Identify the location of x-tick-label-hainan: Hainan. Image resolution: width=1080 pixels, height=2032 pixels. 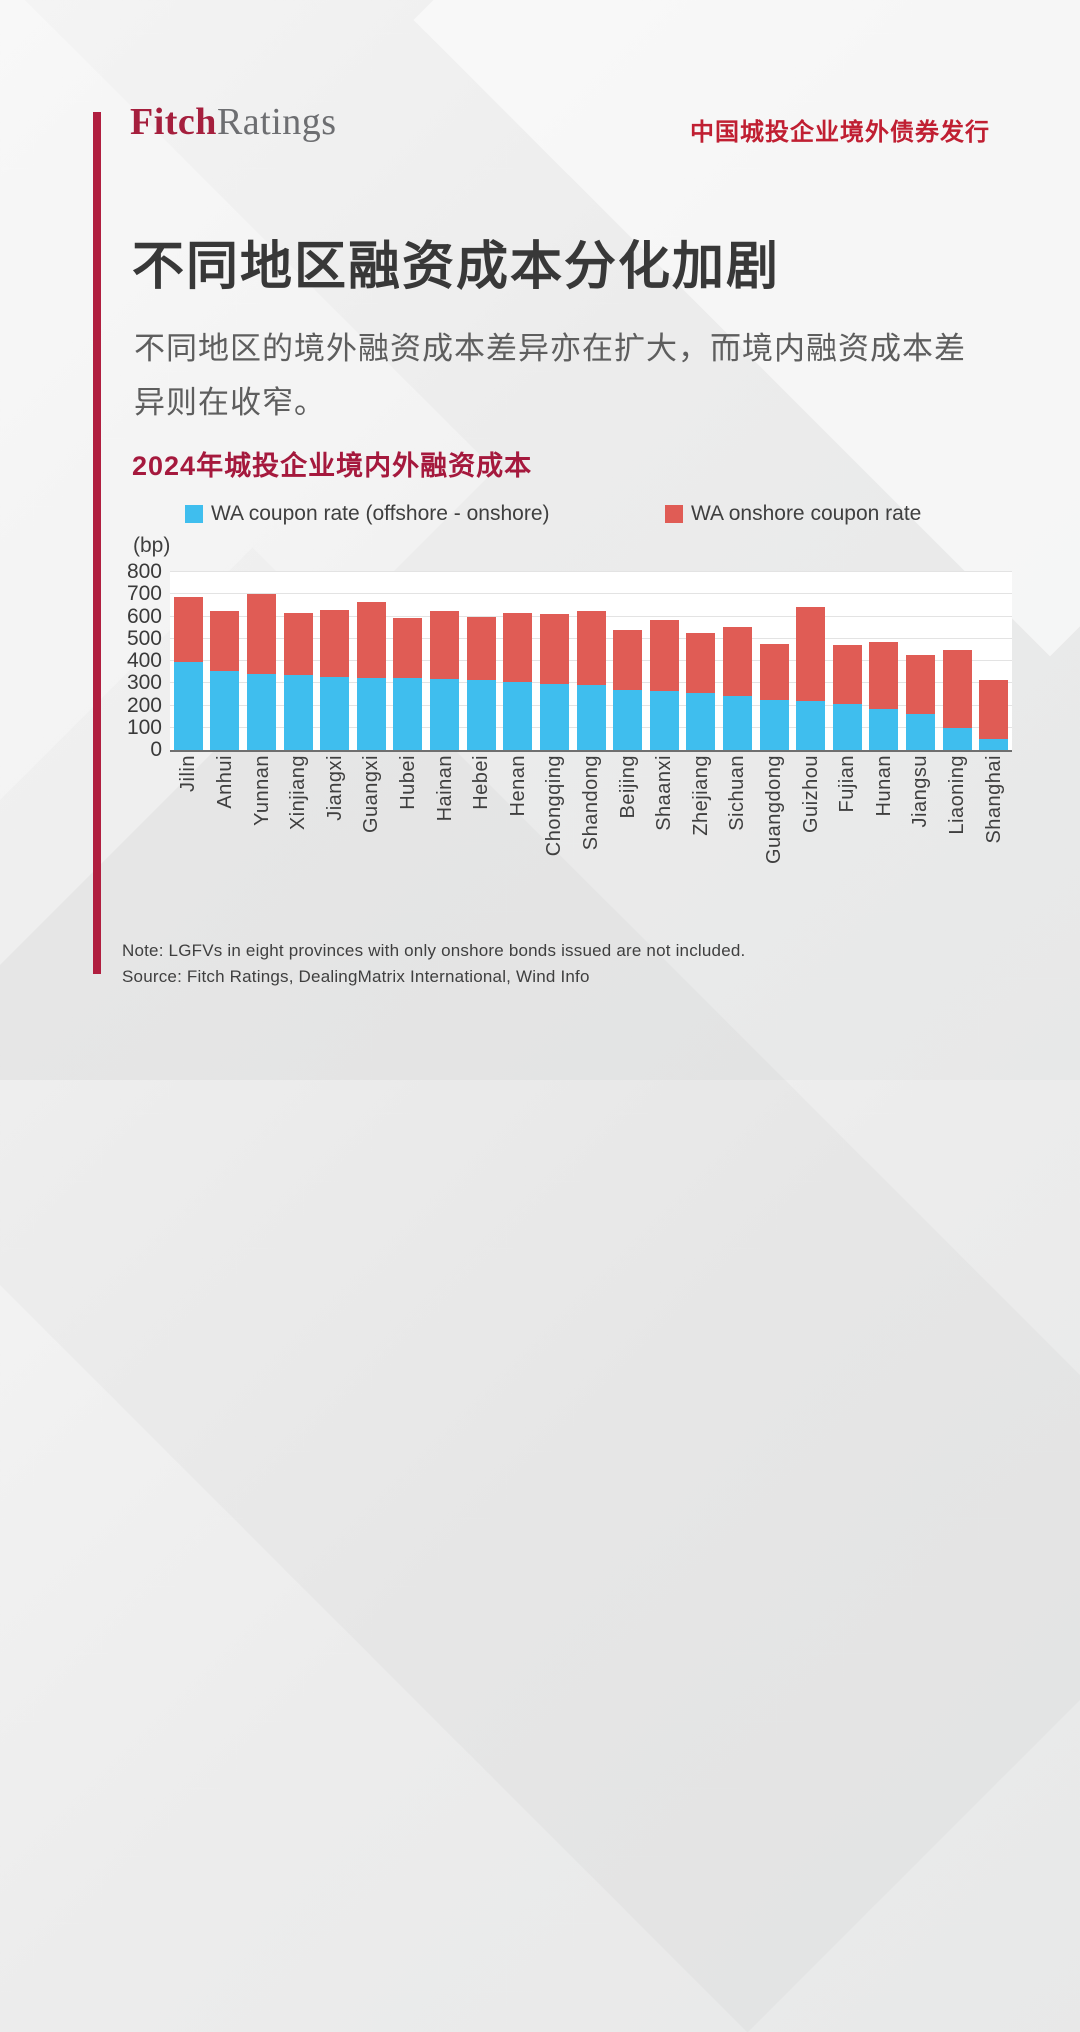
(444, 788).